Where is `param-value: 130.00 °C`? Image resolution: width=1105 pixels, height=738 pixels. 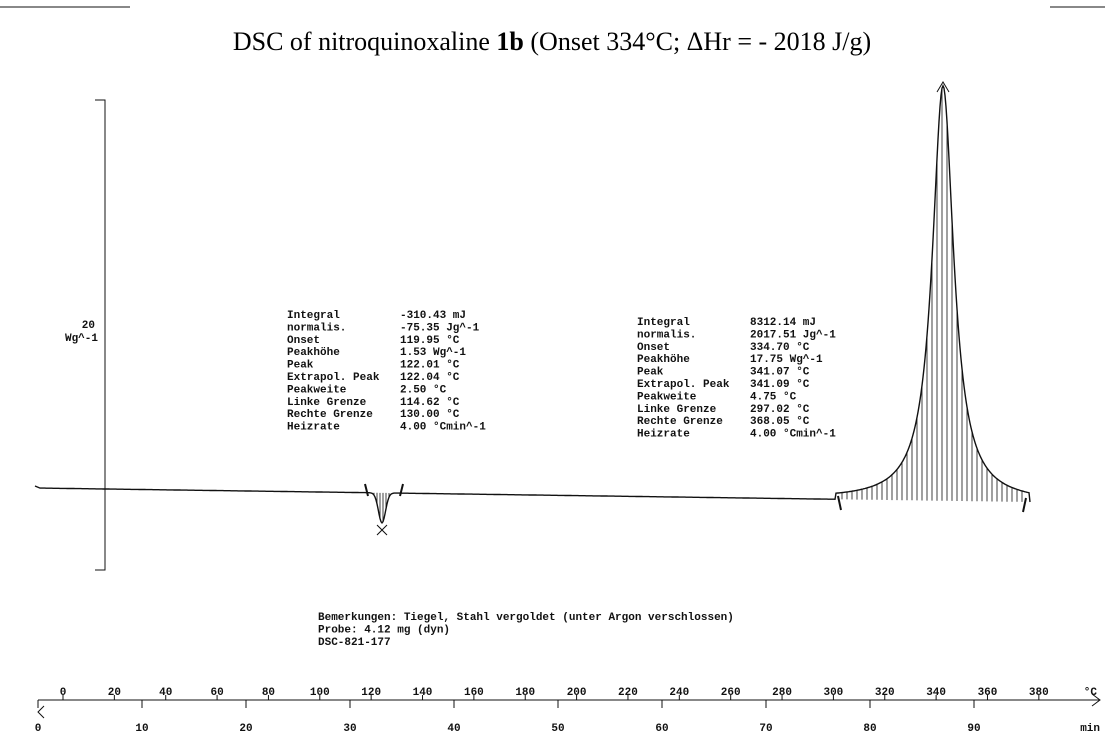
param-value: 130.00 °C is located at coordinates (430, 415).